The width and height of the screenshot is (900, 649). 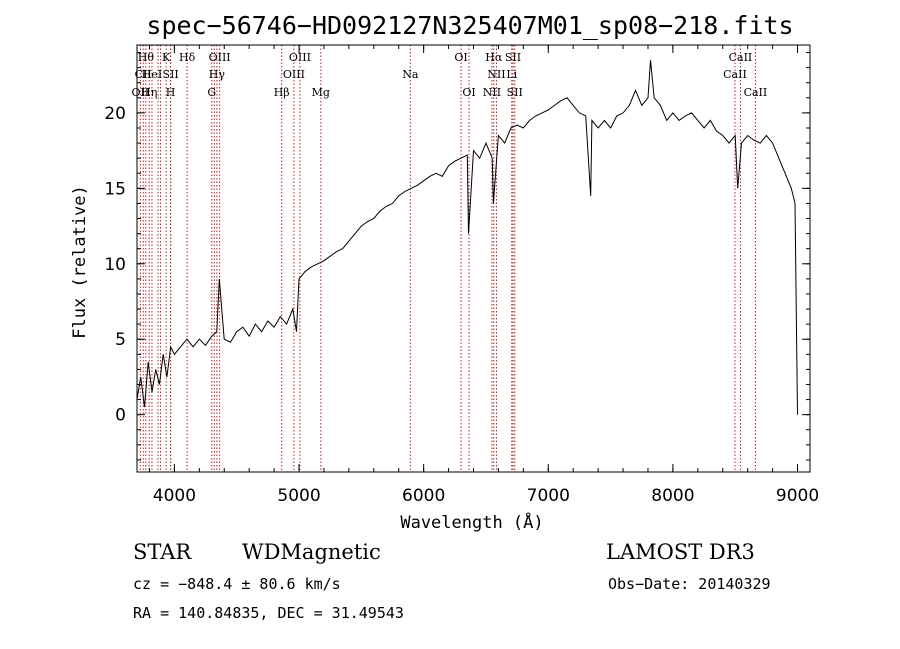 I want to click on y-tick-label: 0, so click(x=120, y=416).